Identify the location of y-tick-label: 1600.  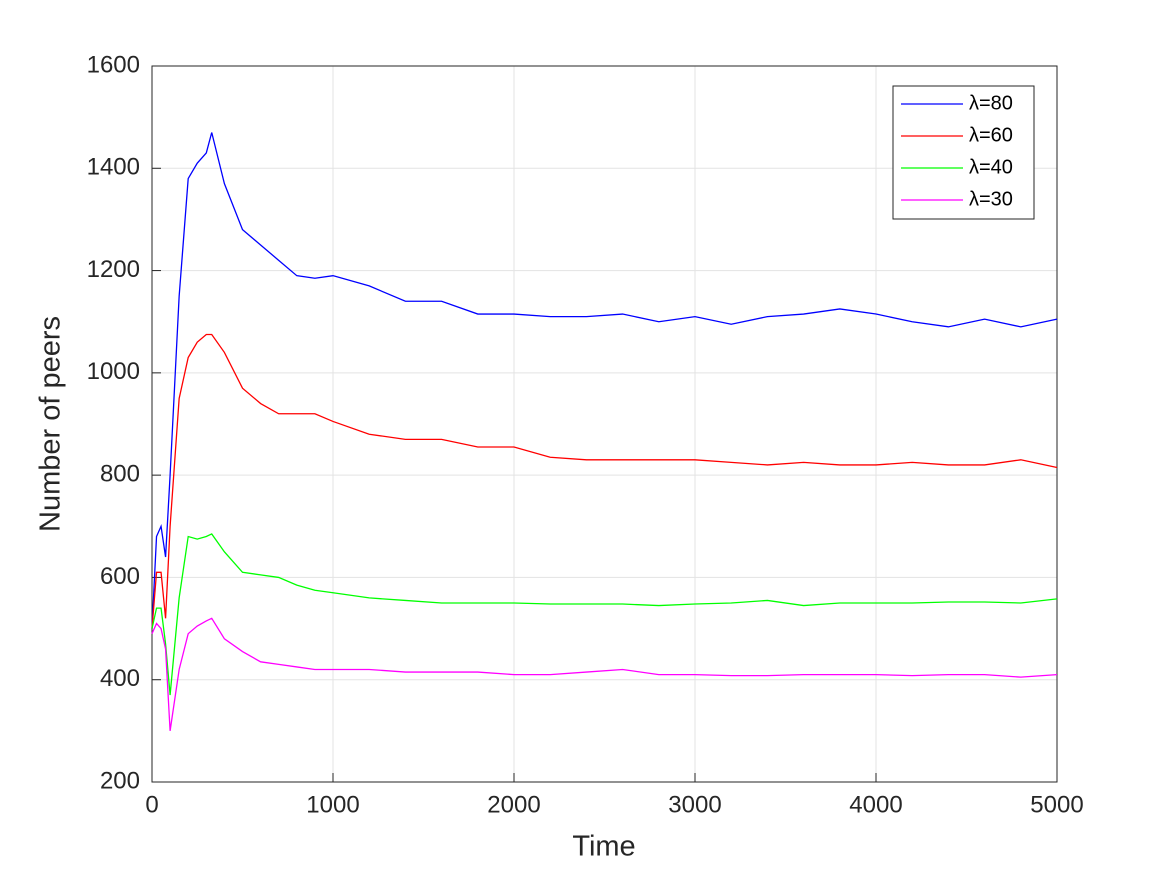
(113, 64).